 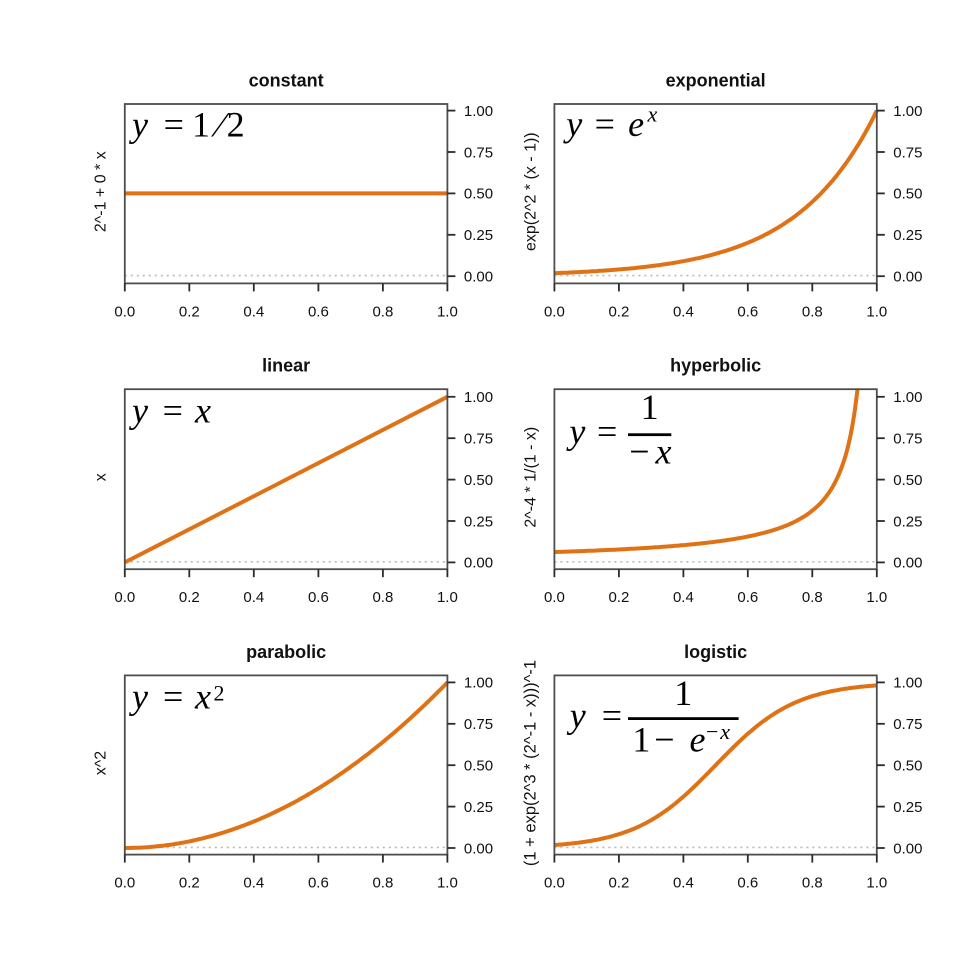 I want to click on svg-text: hyperbolic, so click(x=715, y=366).